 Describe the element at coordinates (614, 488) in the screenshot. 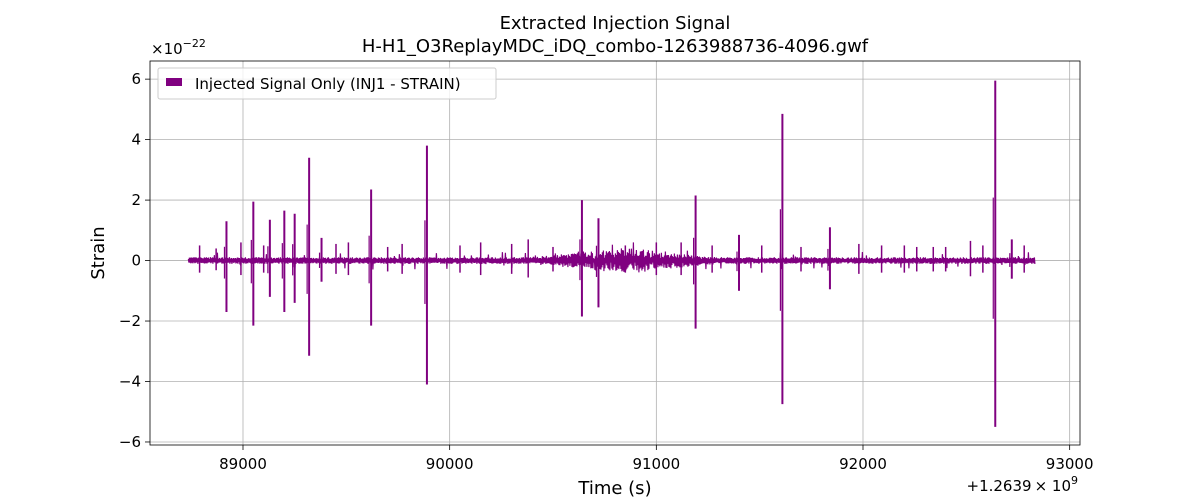

I see `x-axis-label: Time (s)` at that location.